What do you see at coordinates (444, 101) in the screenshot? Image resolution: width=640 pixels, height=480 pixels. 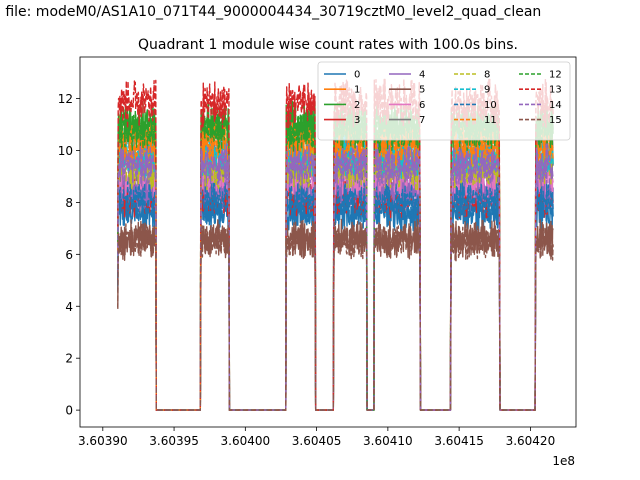 I see `legend-box` at bounding box center [444, 101].